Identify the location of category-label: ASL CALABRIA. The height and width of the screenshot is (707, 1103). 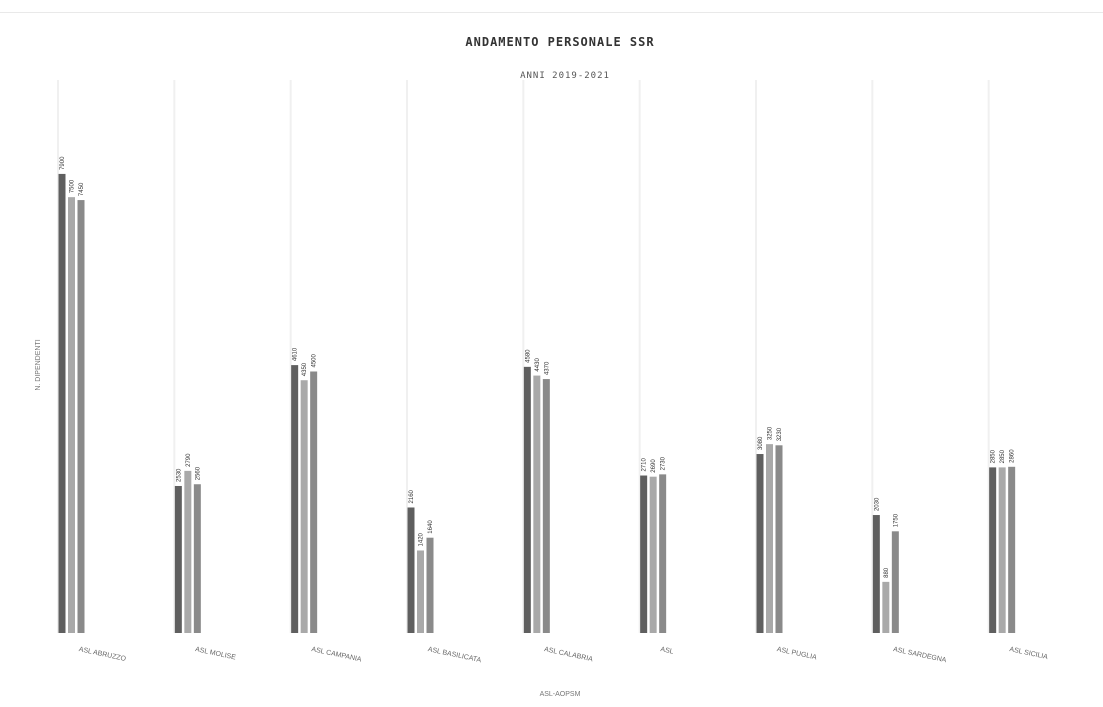
(568, 654).